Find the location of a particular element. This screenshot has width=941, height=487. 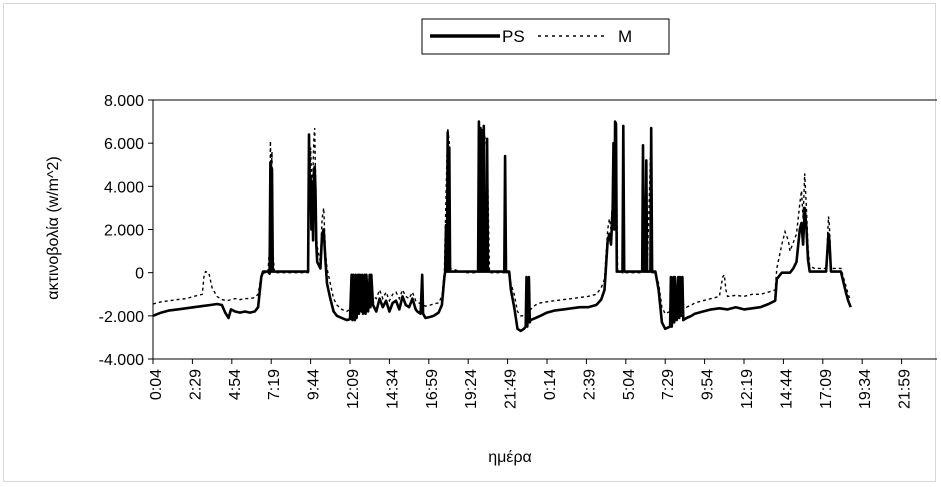

legend-label-ps: PS is located at coordinates (513, 36).